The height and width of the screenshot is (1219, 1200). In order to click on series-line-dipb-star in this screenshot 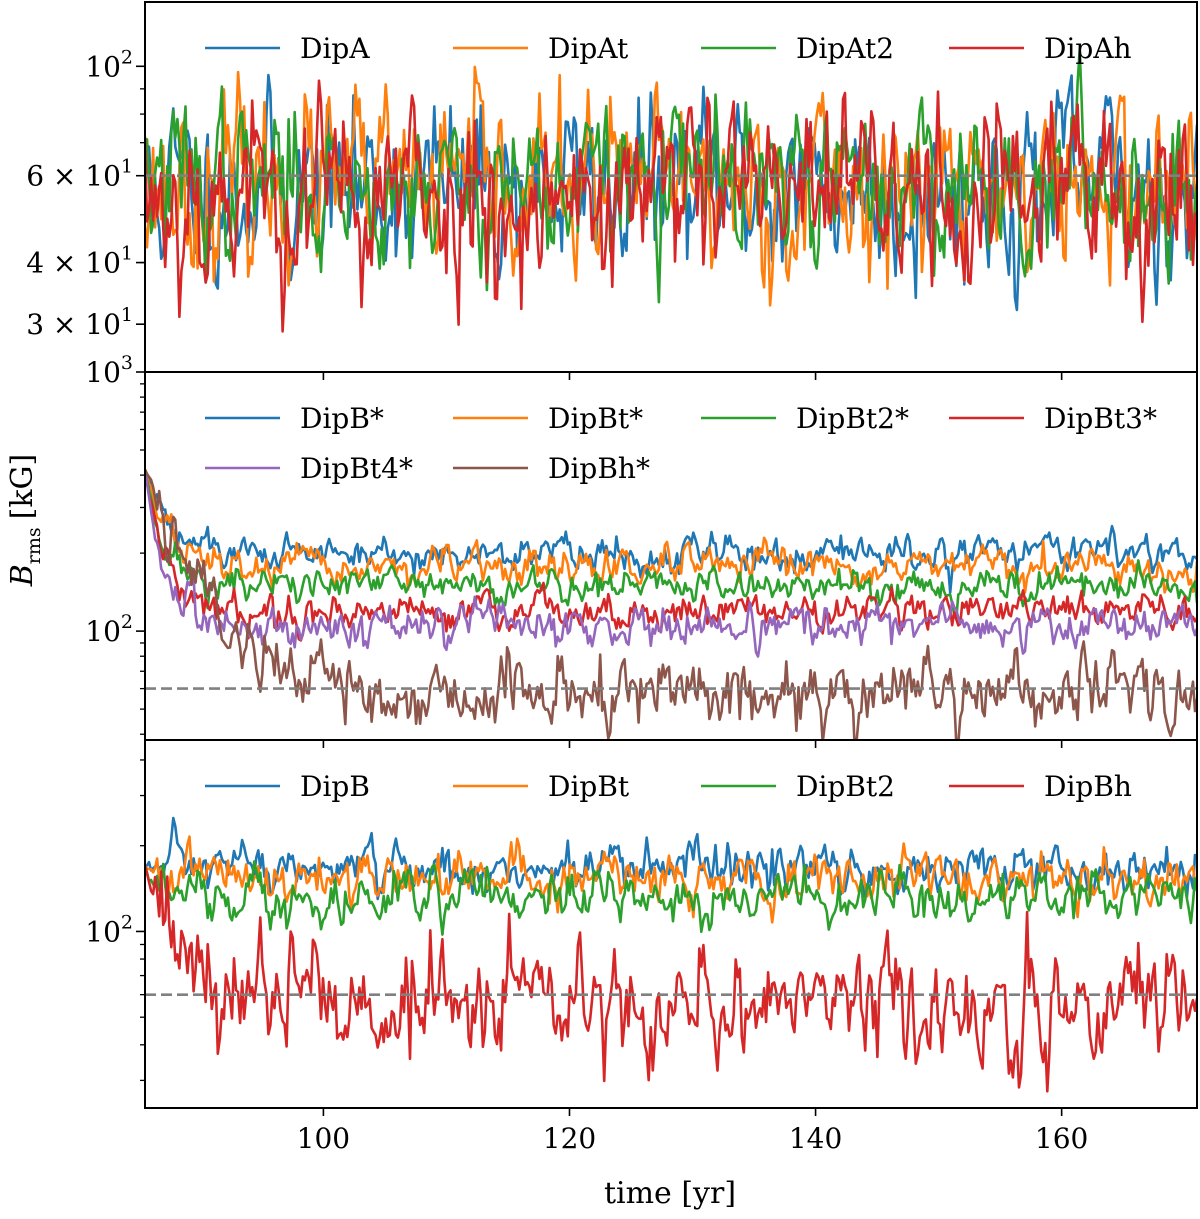, I will do `click(671, 531)`.